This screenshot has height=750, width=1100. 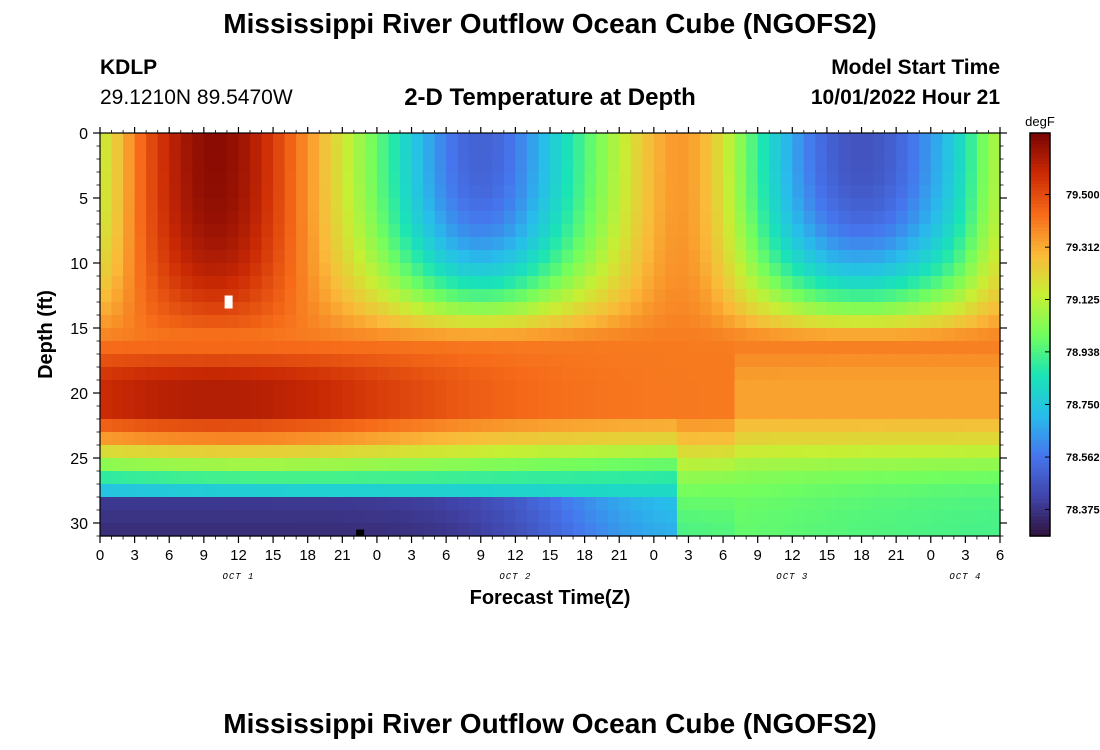 I want to click on x-day-label: OCT 4, so click(x=965, y=577).